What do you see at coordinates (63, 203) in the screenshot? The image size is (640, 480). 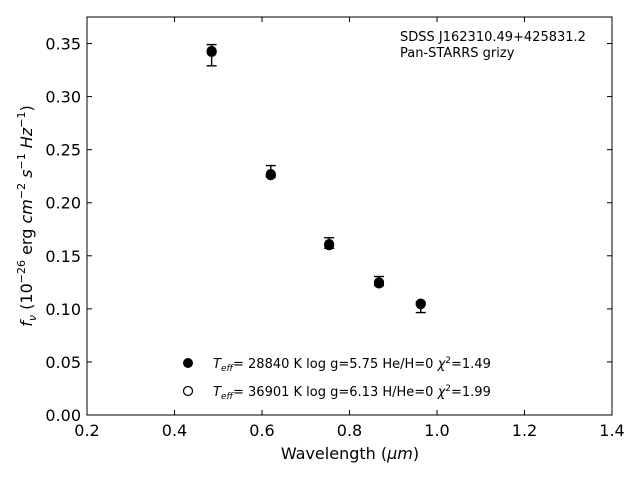 I see `y-tick-label: 0.20` at bounding box center [63, 203].